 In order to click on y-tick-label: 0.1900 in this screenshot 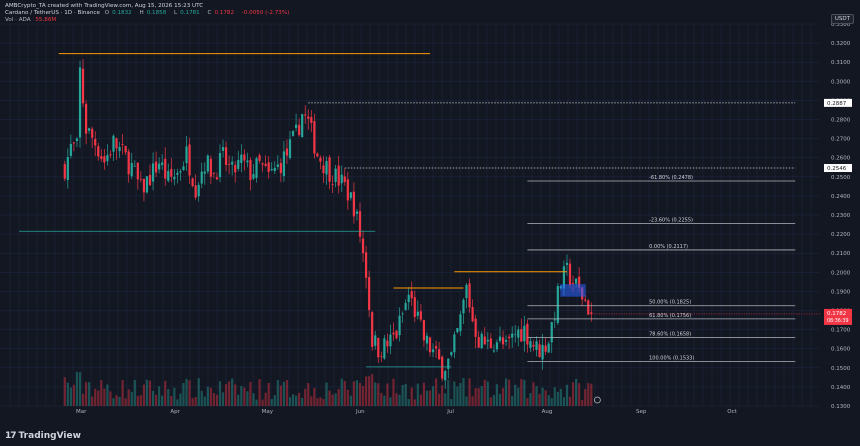, I will do `click(841, 292)`.